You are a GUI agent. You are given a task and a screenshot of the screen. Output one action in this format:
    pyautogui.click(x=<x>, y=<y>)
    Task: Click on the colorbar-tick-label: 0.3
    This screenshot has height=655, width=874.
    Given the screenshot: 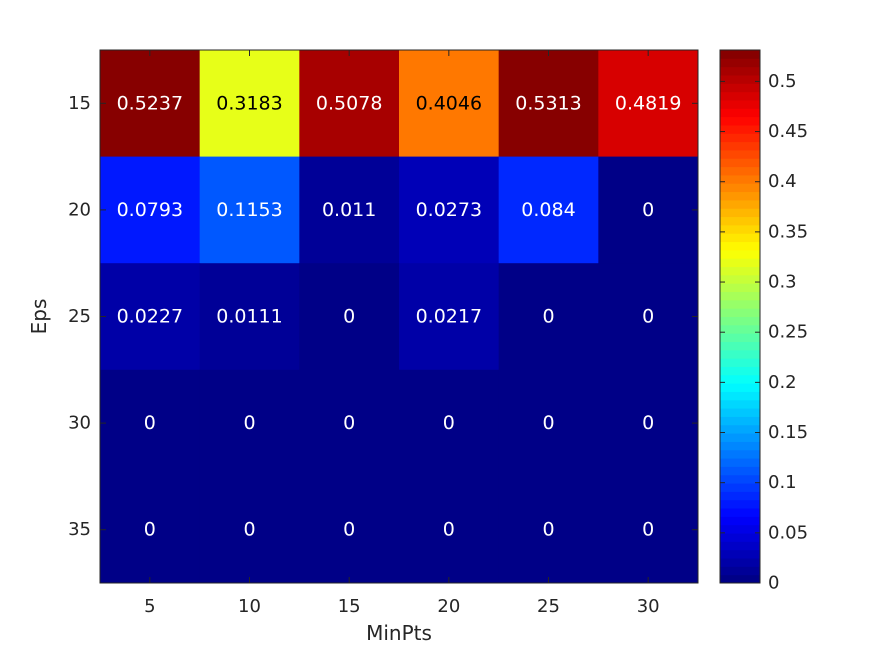 What is the action you would take?
    pyautogui.click(x=782, y=282)
    